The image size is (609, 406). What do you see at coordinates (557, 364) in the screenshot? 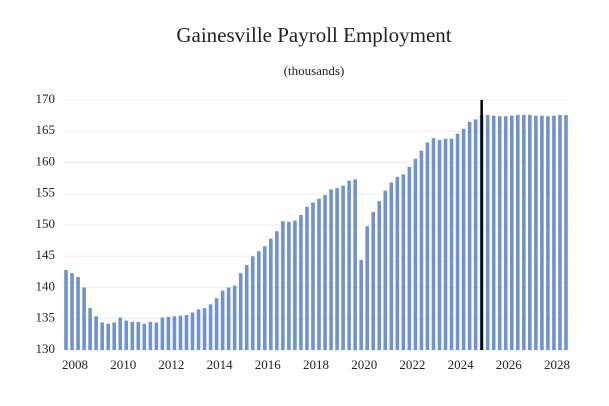
I see `x-tick-label: 2028` at bounding box center [557, 364].